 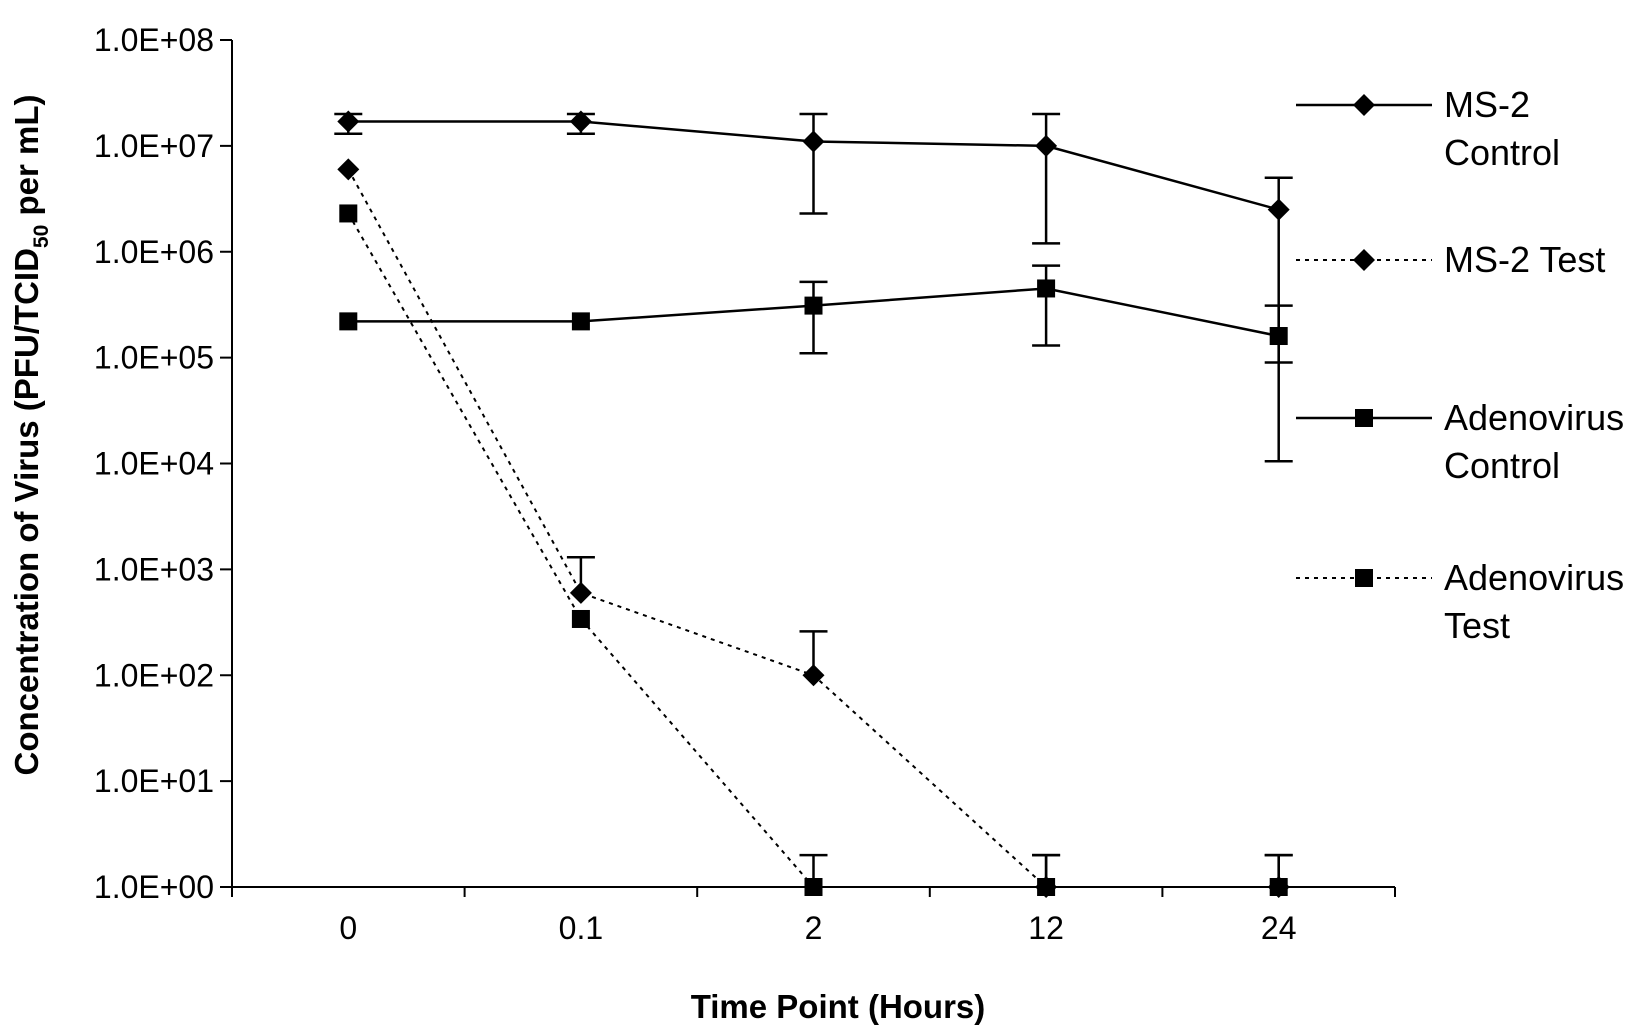 I want to click on legend-label: MS-2 Test, so click(x=1524, y=259).